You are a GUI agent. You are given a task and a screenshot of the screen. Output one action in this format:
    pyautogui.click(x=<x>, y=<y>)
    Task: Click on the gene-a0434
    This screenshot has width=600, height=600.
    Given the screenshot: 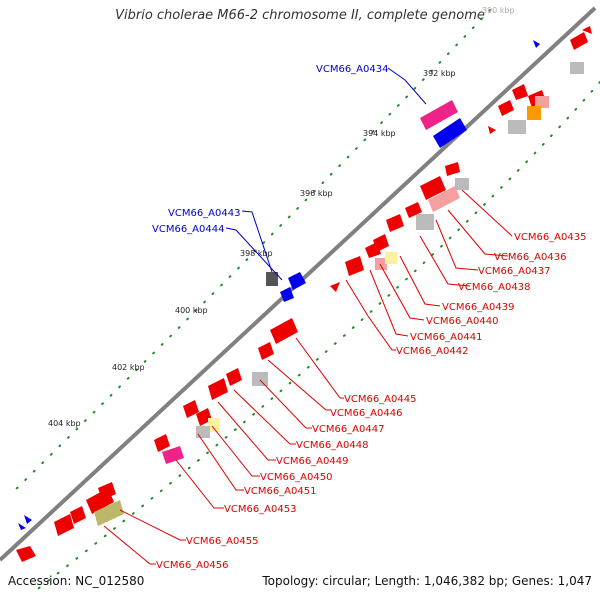 What is the action you would take?
    pyautogui.click(x=439, y=115)
    